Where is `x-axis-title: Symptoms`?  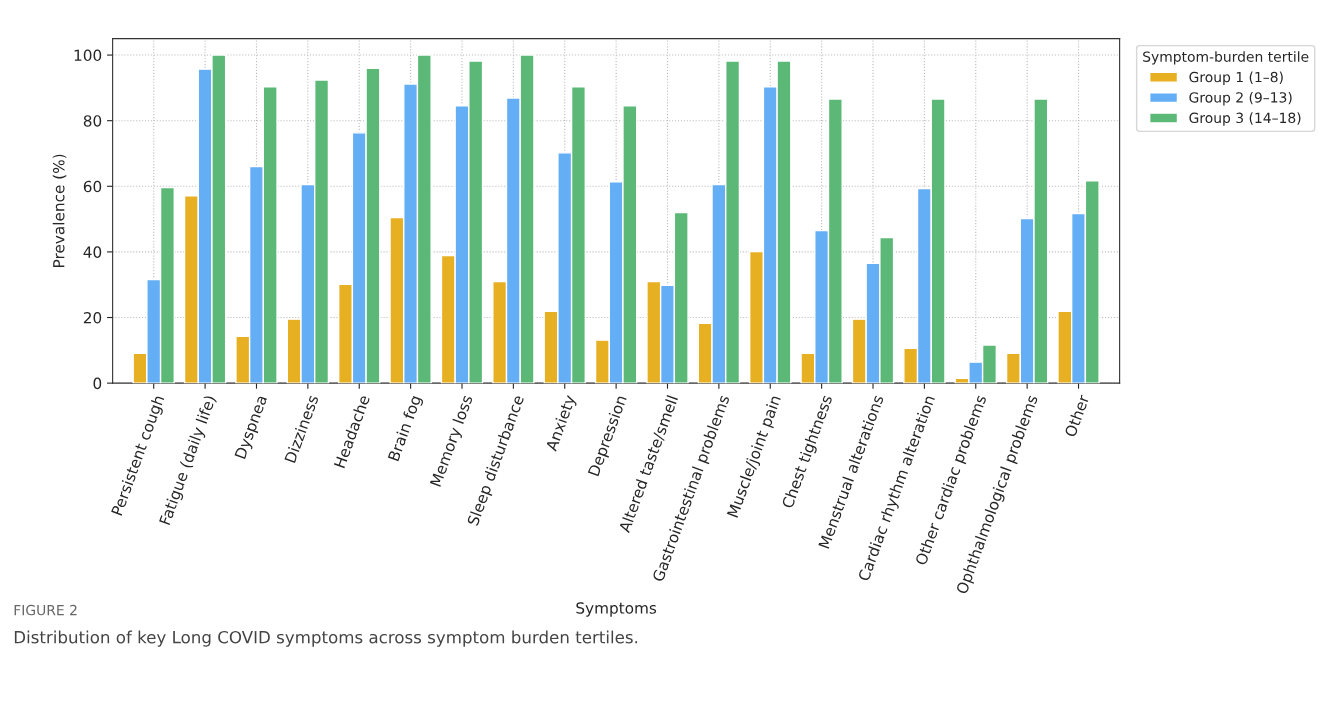 x-axis-title: Symptoms is located at coordinates (616, 609).